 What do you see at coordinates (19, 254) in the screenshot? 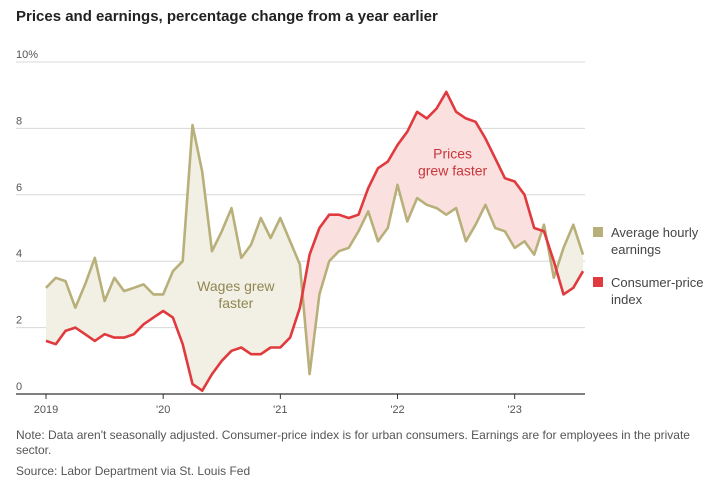
I see `y-tick-label: 4` at bounding box center [19, 254].